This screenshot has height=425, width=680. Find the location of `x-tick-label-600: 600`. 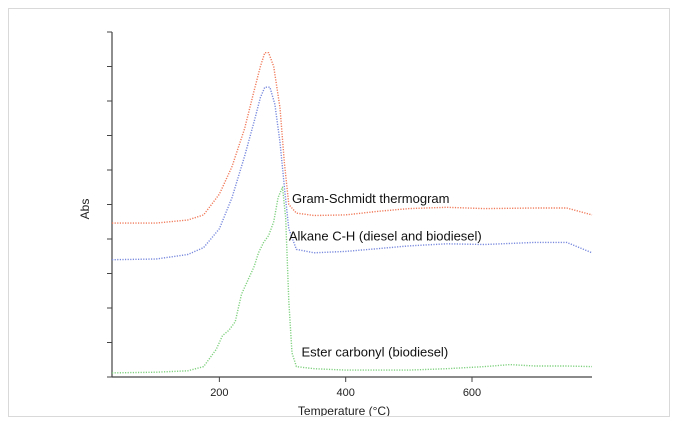

x-tick-label-600: 600 is located at coordinates (472, 393).